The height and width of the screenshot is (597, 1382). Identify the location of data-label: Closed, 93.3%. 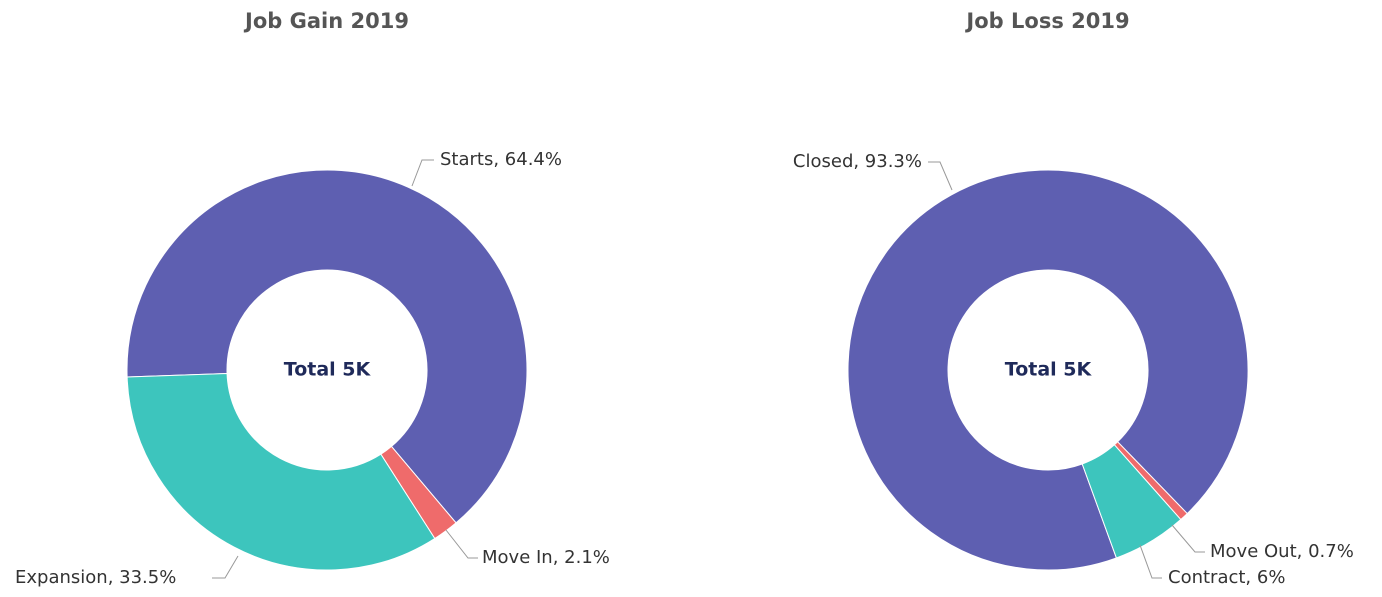
(857, 161).